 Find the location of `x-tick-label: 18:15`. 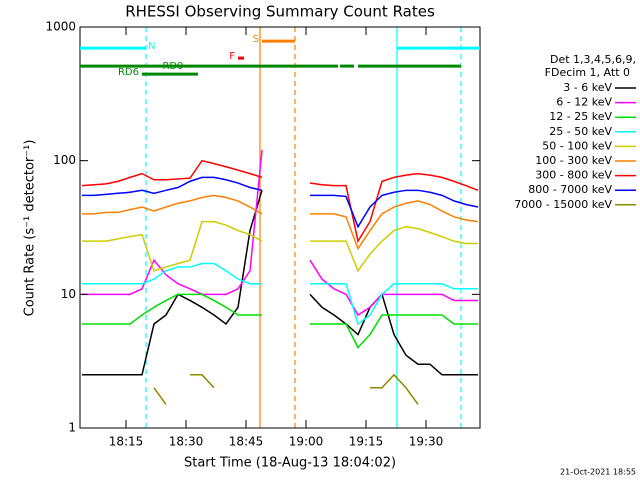

x-tick-label: 18:15 is located at coordinates (126, 442).